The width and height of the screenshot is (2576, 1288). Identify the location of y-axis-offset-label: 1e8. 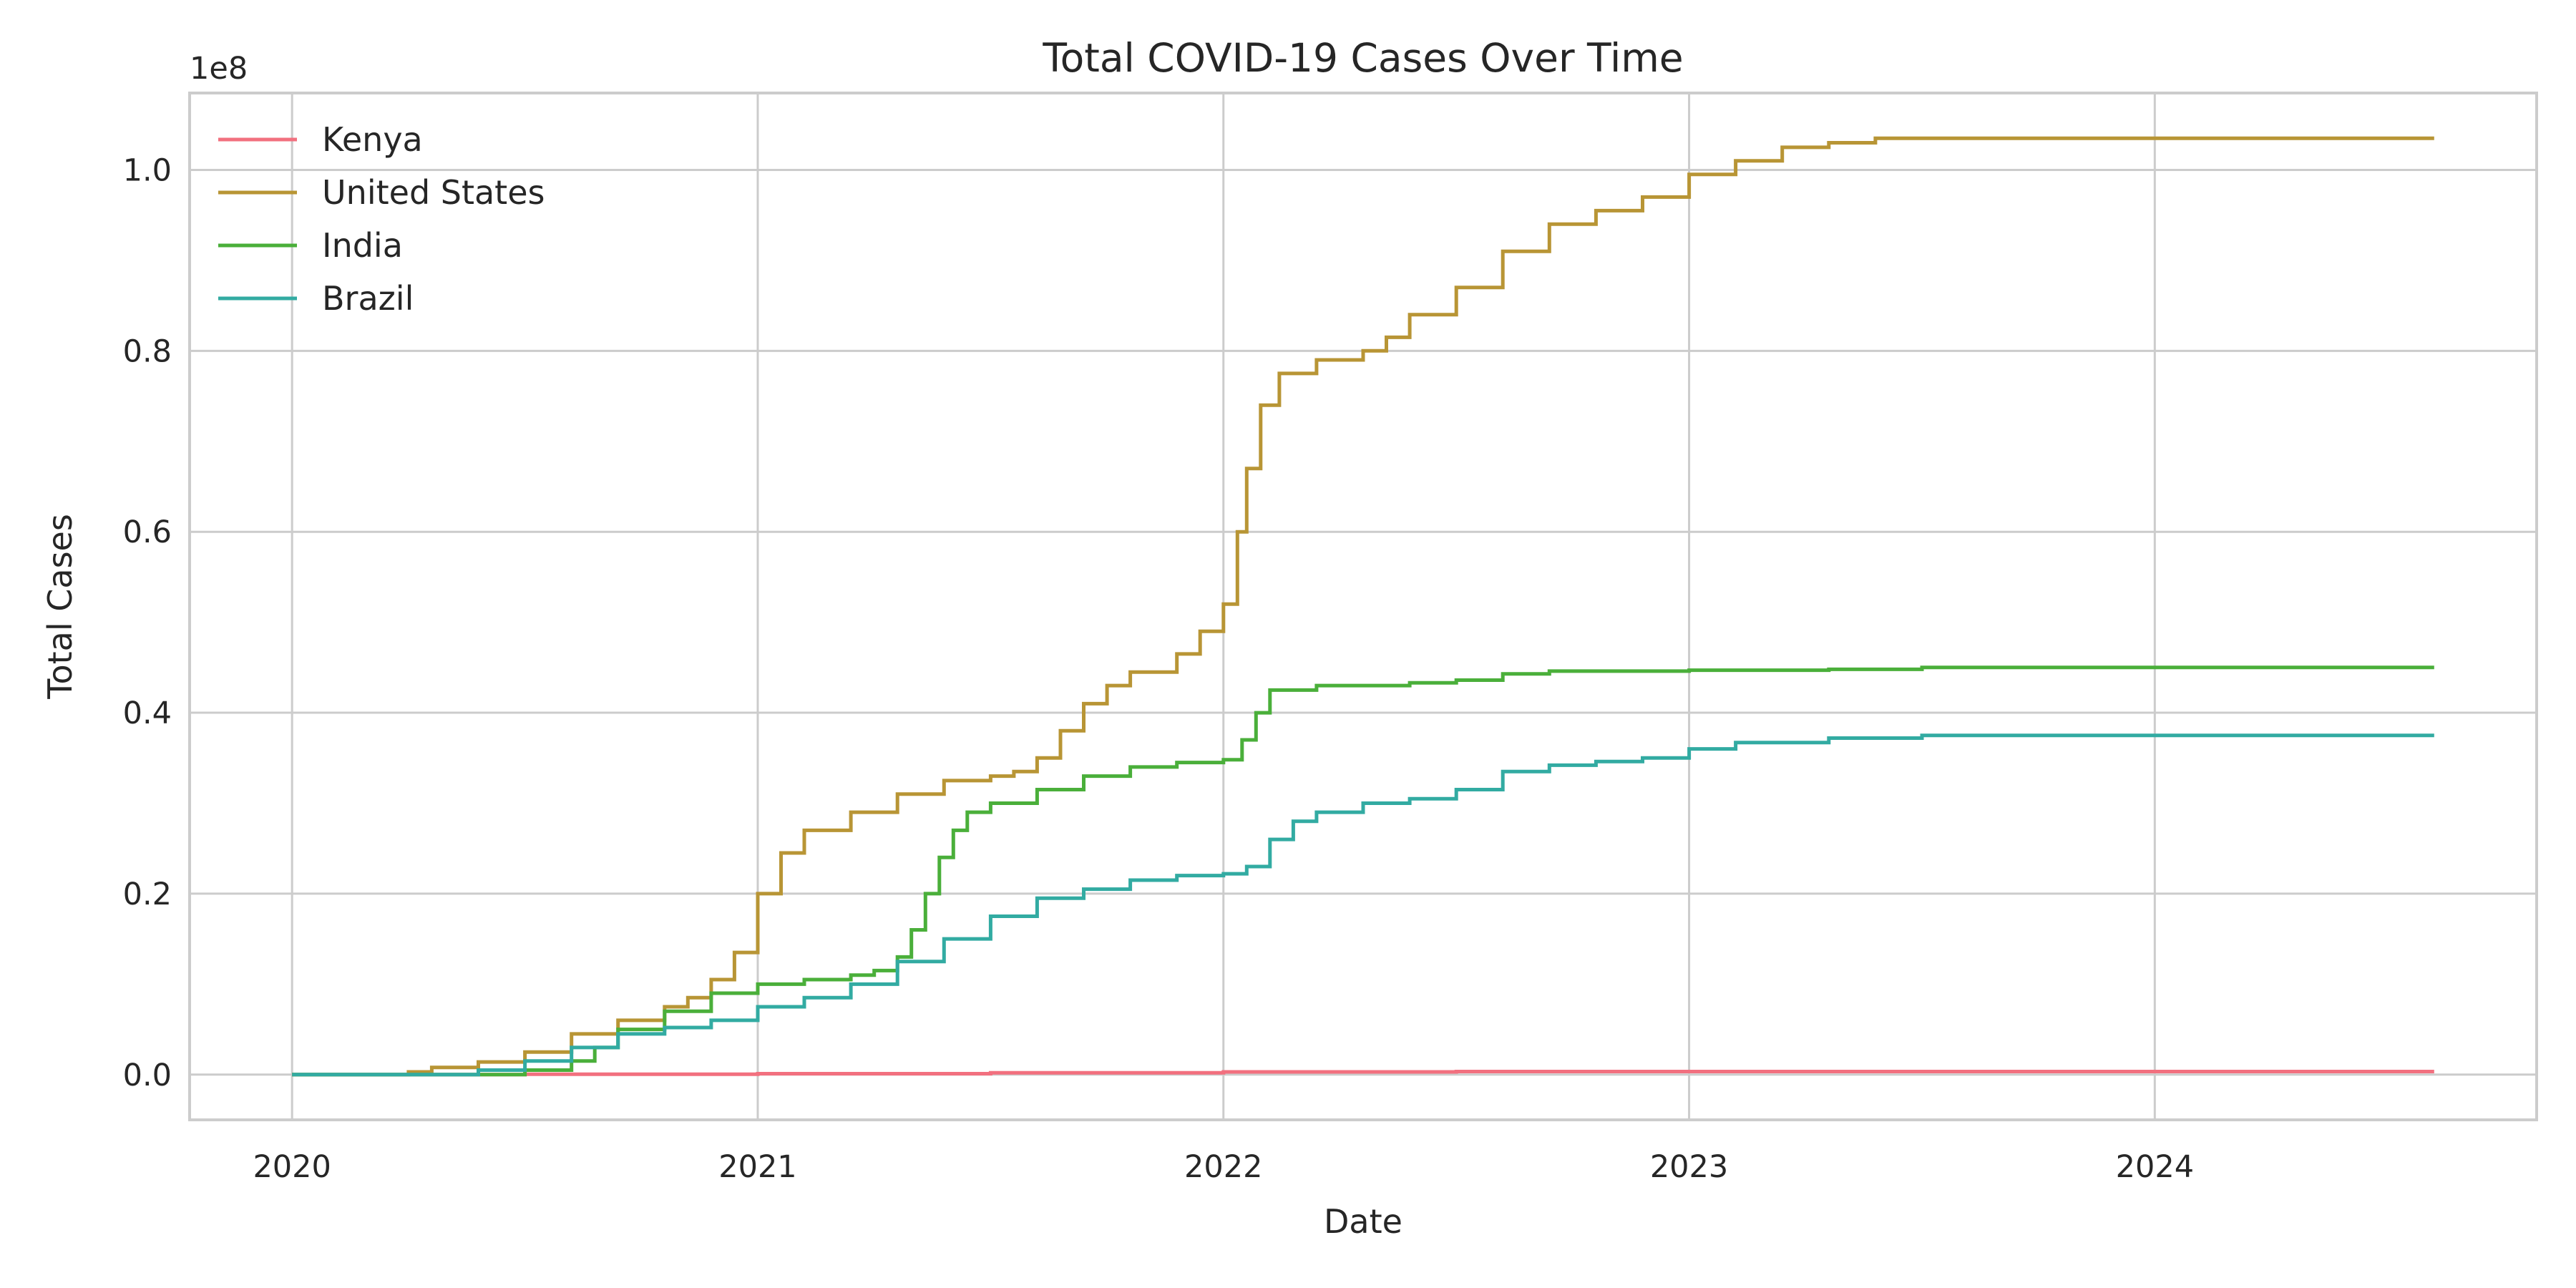
(219, 69).